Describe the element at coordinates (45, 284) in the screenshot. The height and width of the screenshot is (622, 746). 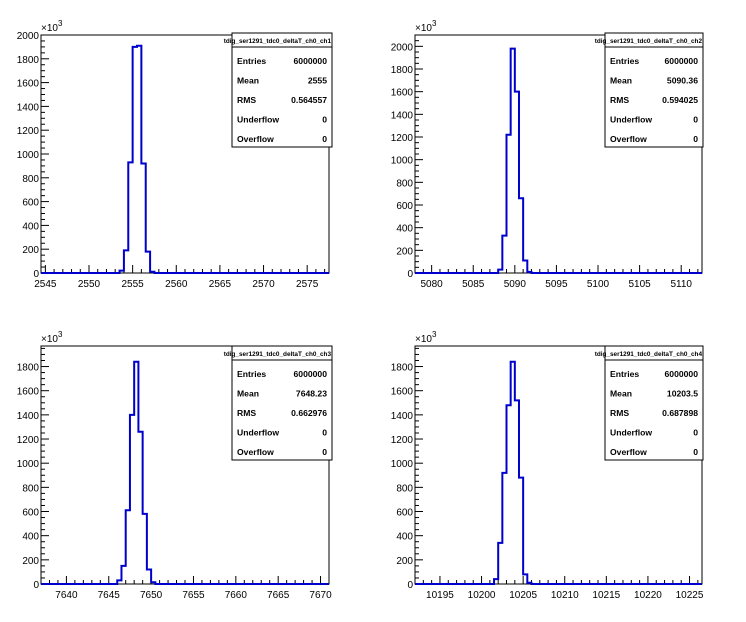
I see `x-tick-label: 2545` at that location.